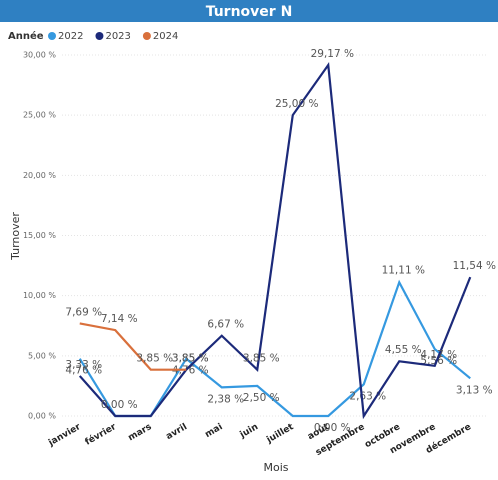 The height and width of the screenshot is (480, 498). I want to click on y-tick-label: 20,00 %, so click(39, 175).